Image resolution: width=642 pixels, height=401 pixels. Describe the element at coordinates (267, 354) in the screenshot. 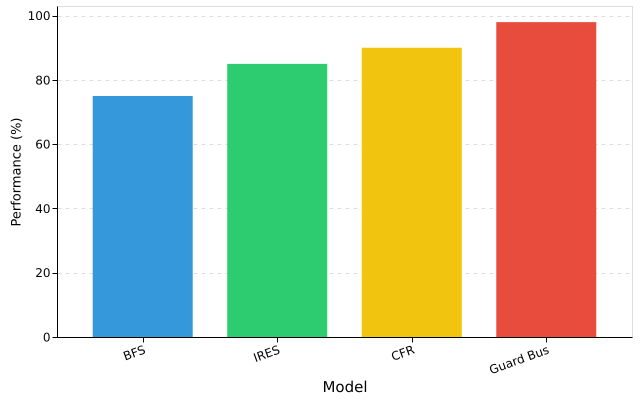

I see `x-tick-label: IRES` at that location.